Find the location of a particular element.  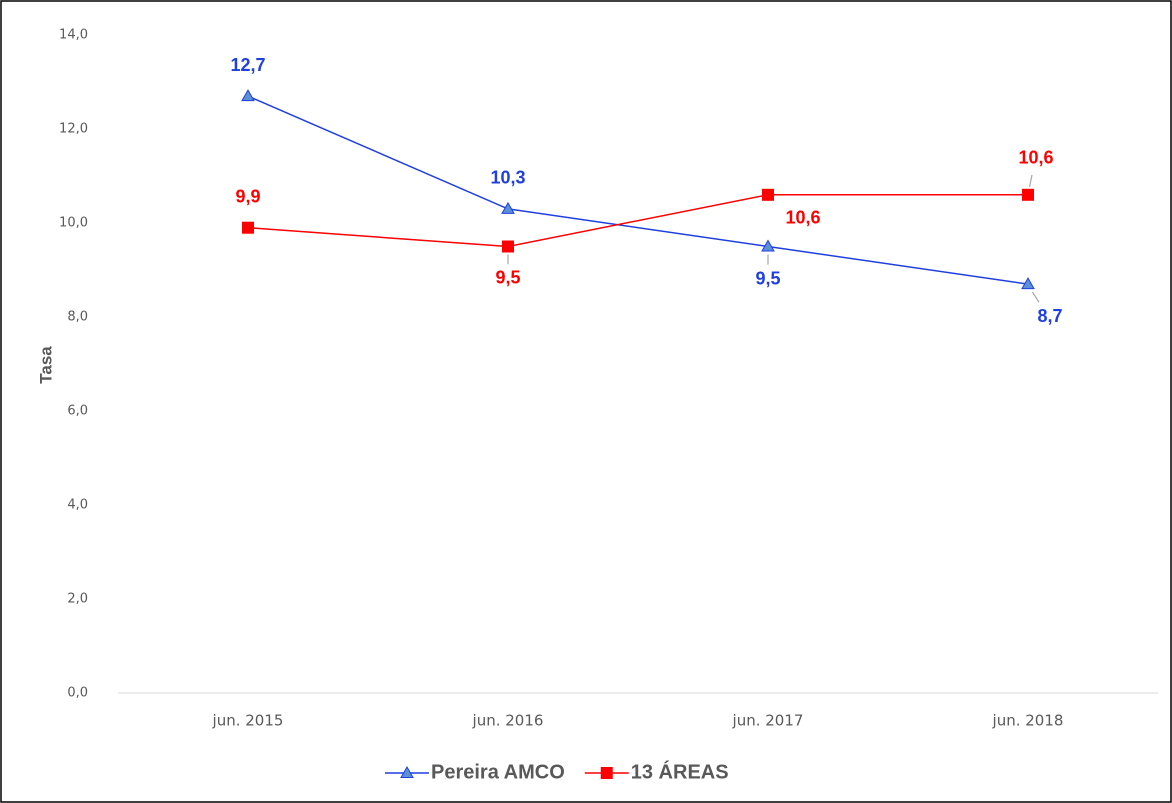

x-tick-label: jun. 2017 is located at coordinates (768, 721).